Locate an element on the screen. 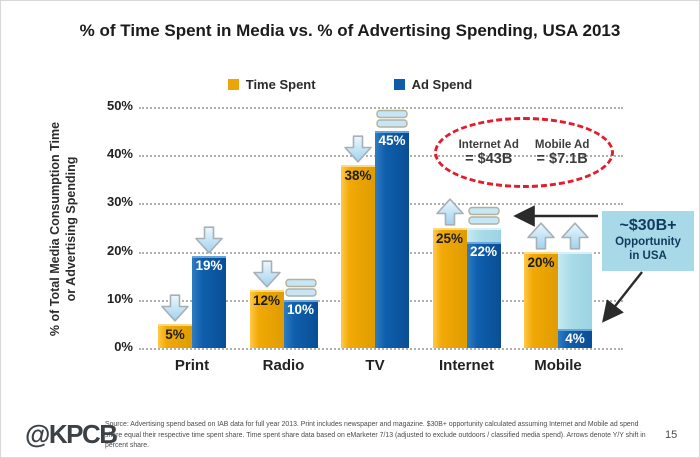  bar-time-spent-print is located at coordinates (175, 335).